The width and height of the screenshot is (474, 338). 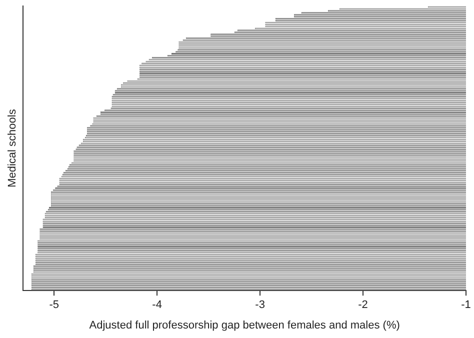 What do you see at coordinates (157, 305) in the screenshot?
I see `x-tick-label: -4` at bounding box center [157, 305].